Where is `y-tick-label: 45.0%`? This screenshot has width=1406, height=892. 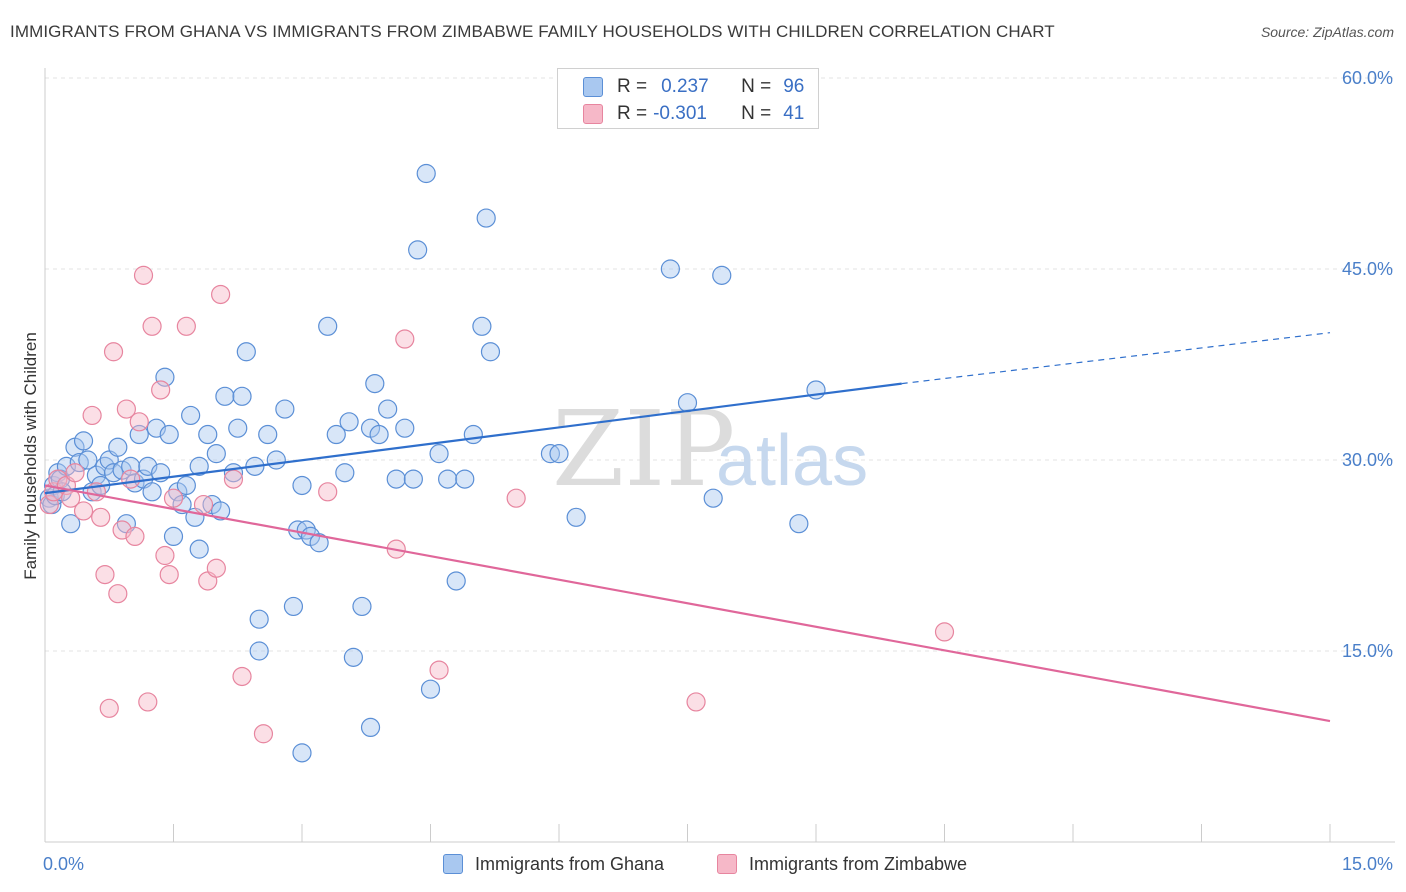
y-tick-label: 45.0% is located at coordinates (1367, 269).